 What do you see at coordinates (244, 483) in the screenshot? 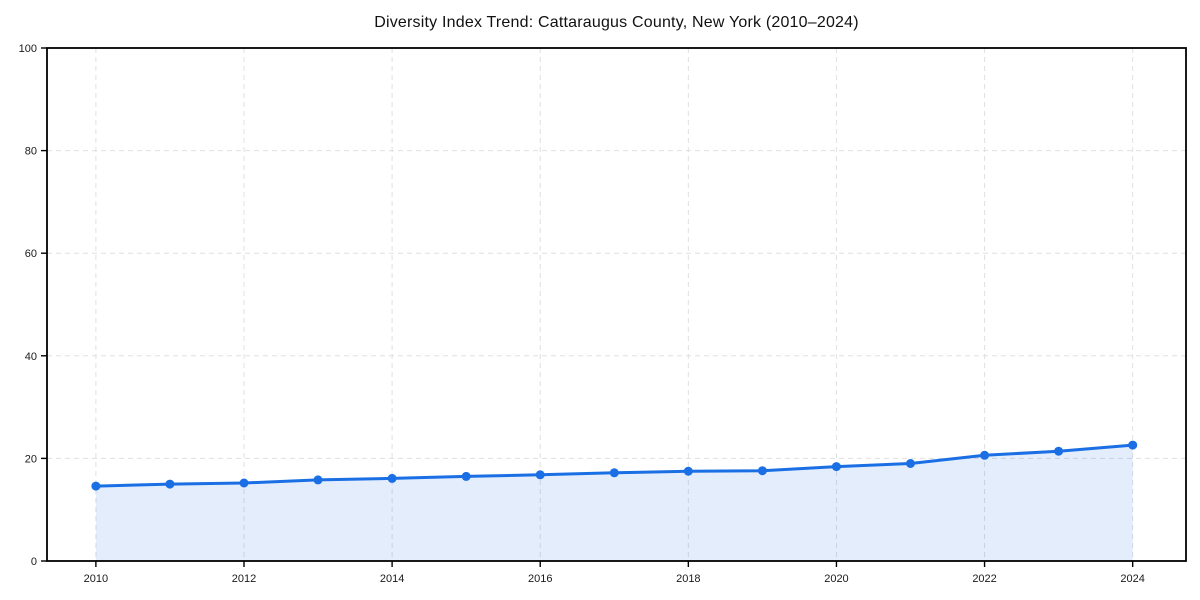
I see `data-point-2012` at bounding box center [244, 483].